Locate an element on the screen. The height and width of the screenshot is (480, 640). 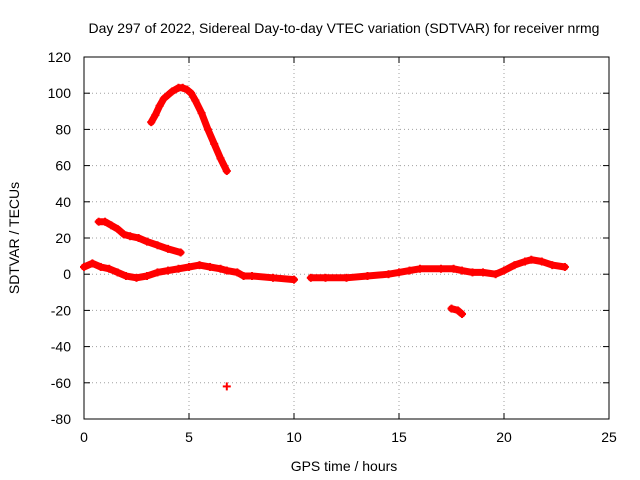
x-tick-label: 10 is located at coordinates (294, 437).